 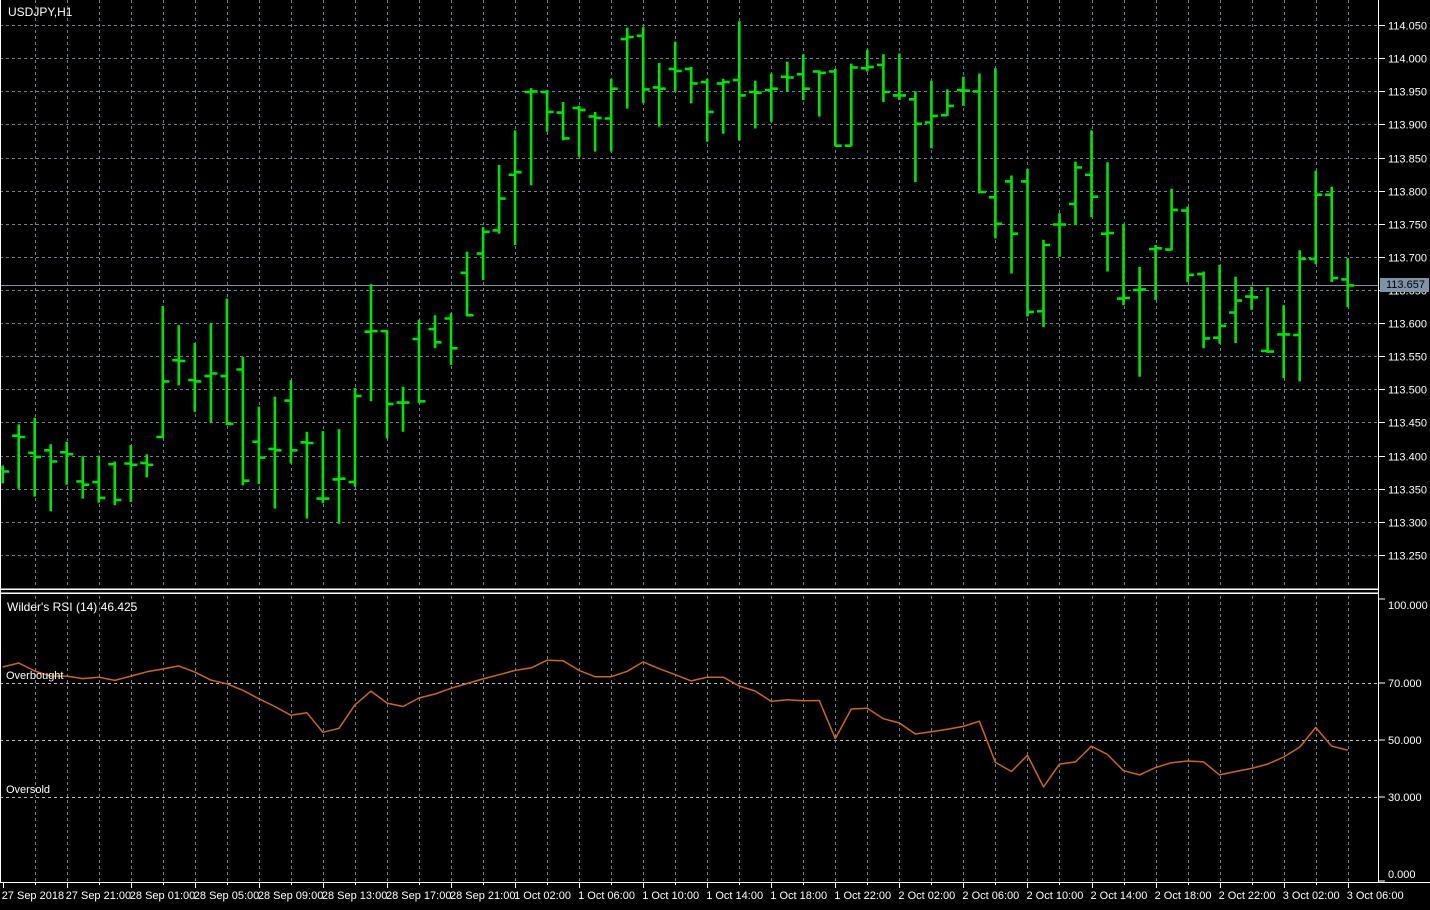 What do you see at coordinates (1407, 60) in the screenshot?
I see `price-axis-label: 114.000` at bounding box center [1407, 60].